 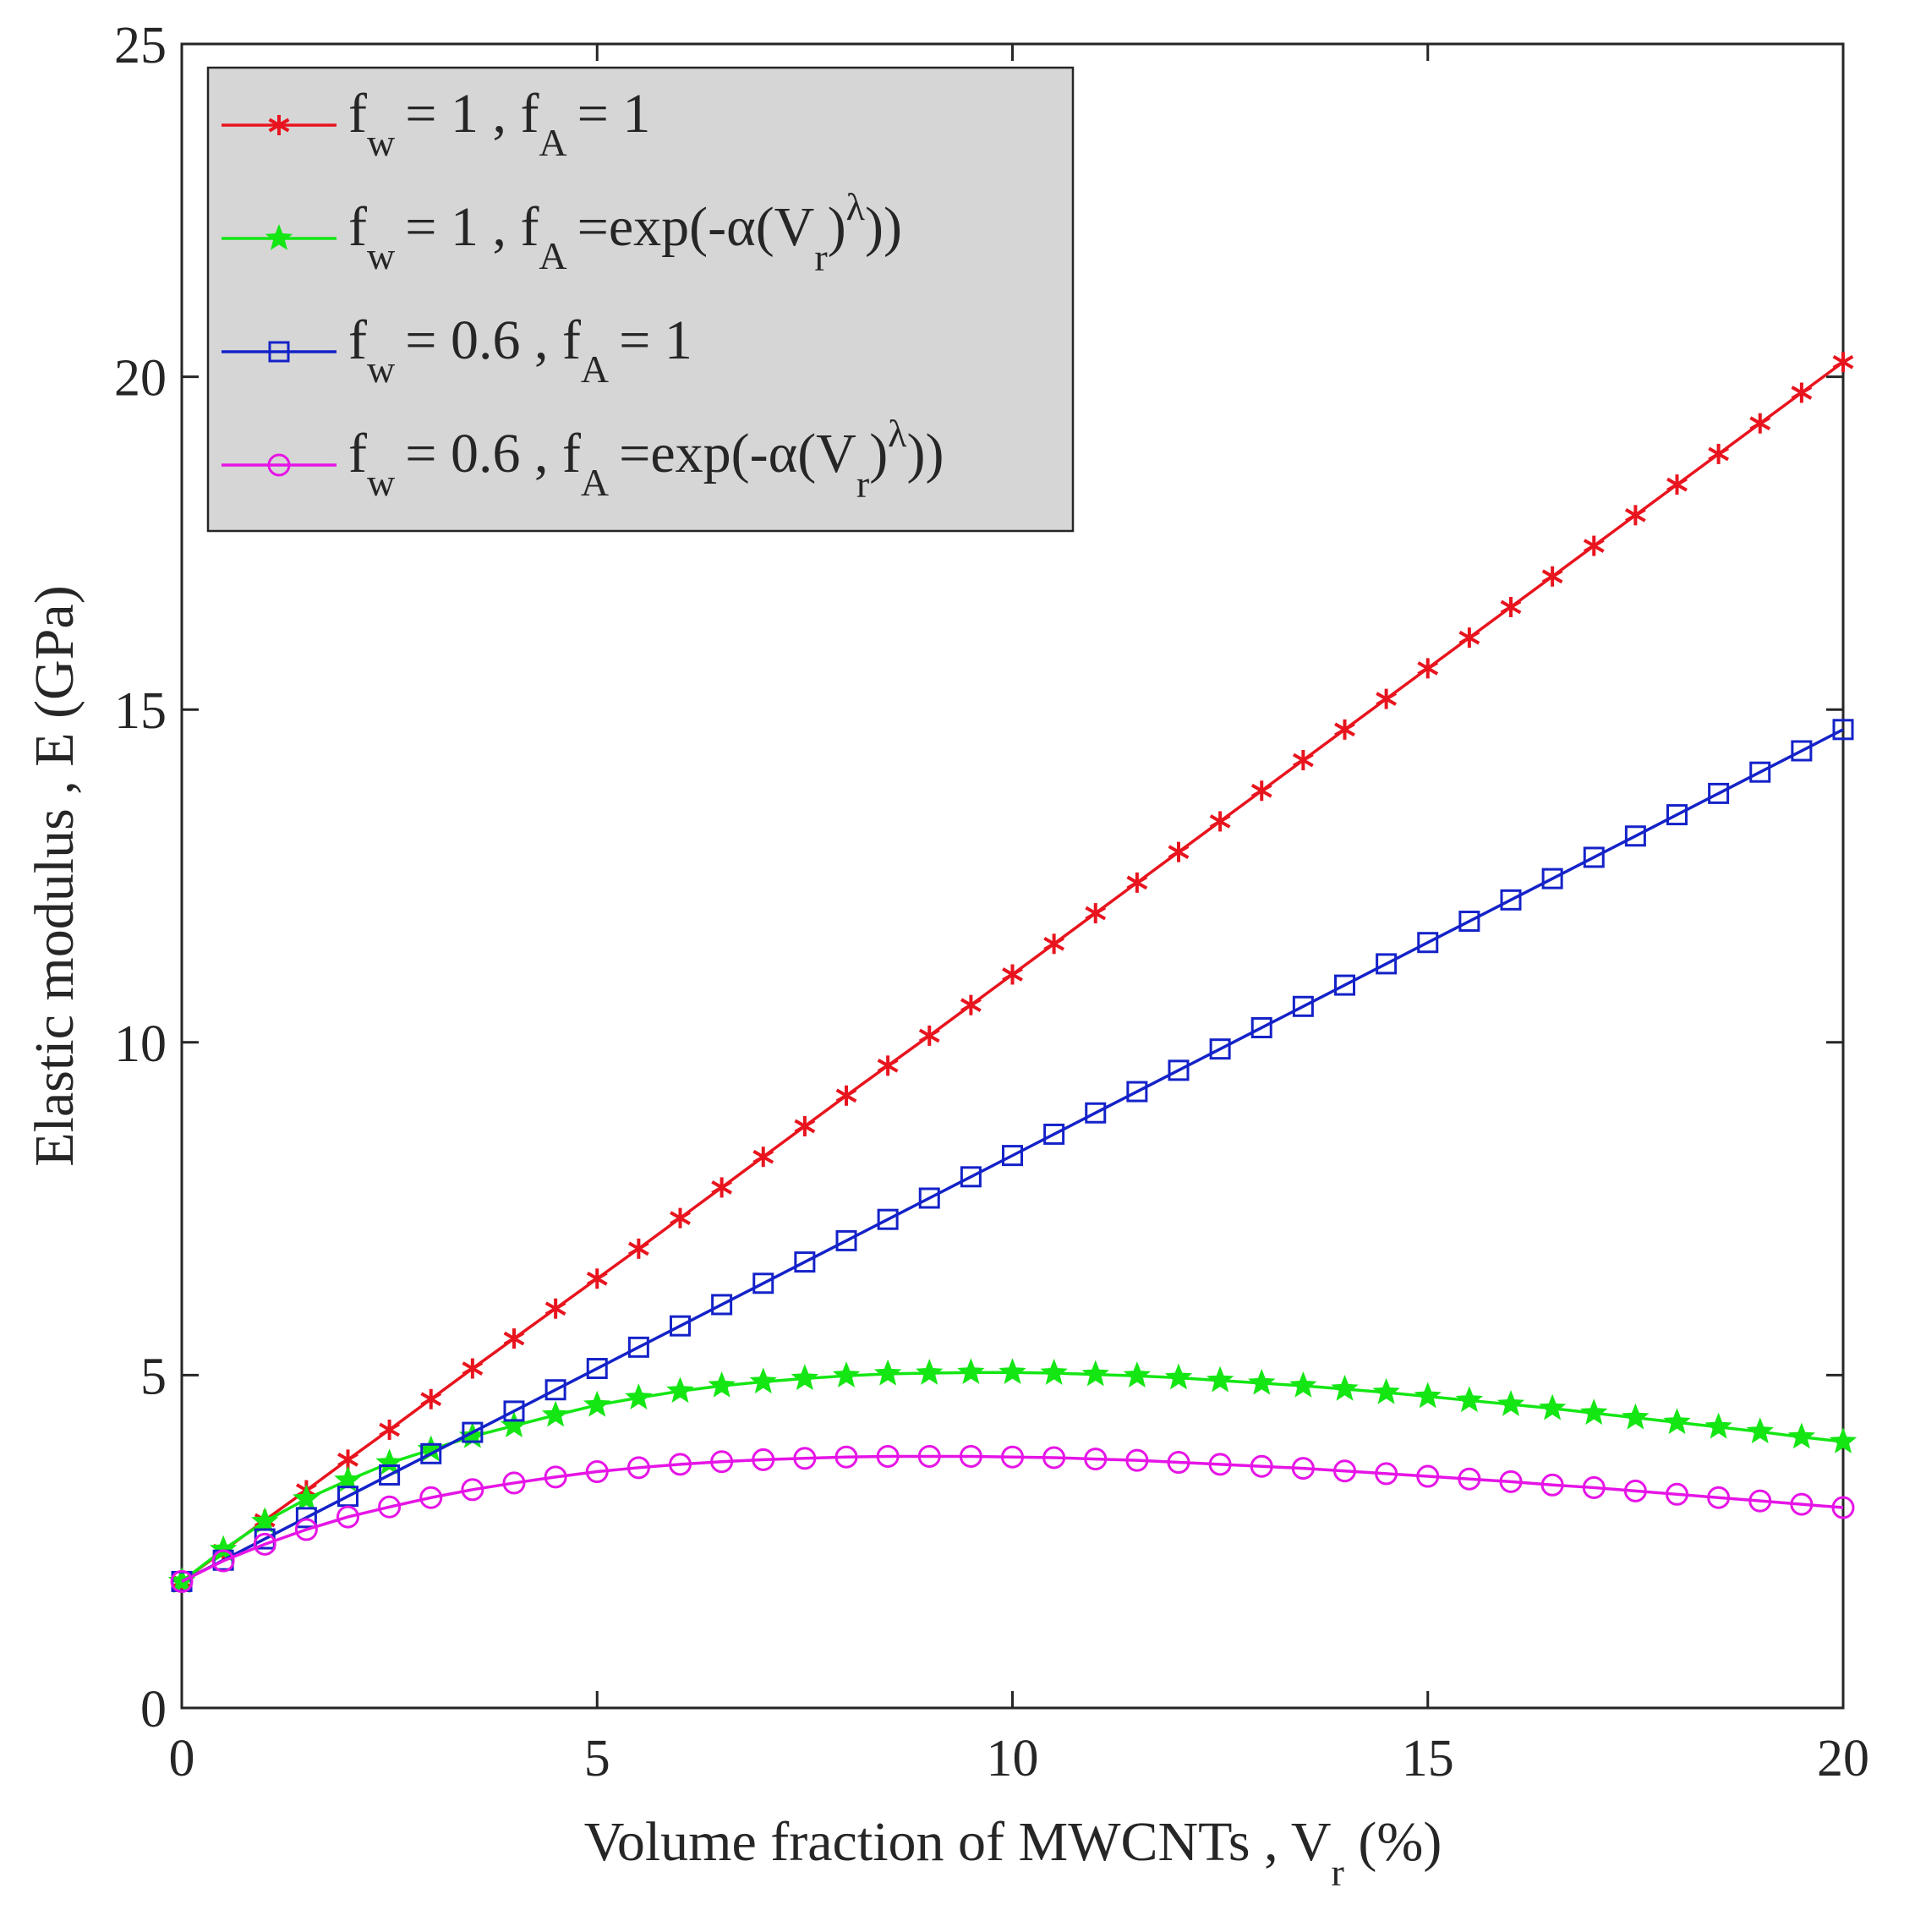 What do you see at coordinates (897, 433) in the screenshot?
I see `legend-label-4-lambda: λ` at bounding box center [897, 433].